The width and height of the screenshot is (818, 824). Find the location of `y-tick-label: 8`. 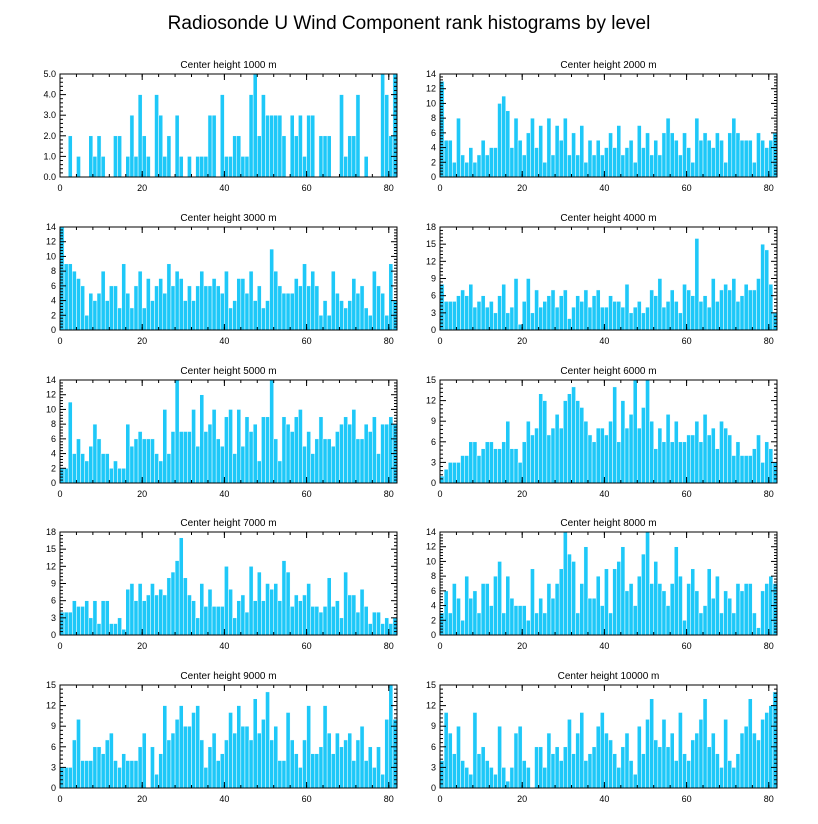

y-tick-label: 8 is located at coordinates (433, 576).